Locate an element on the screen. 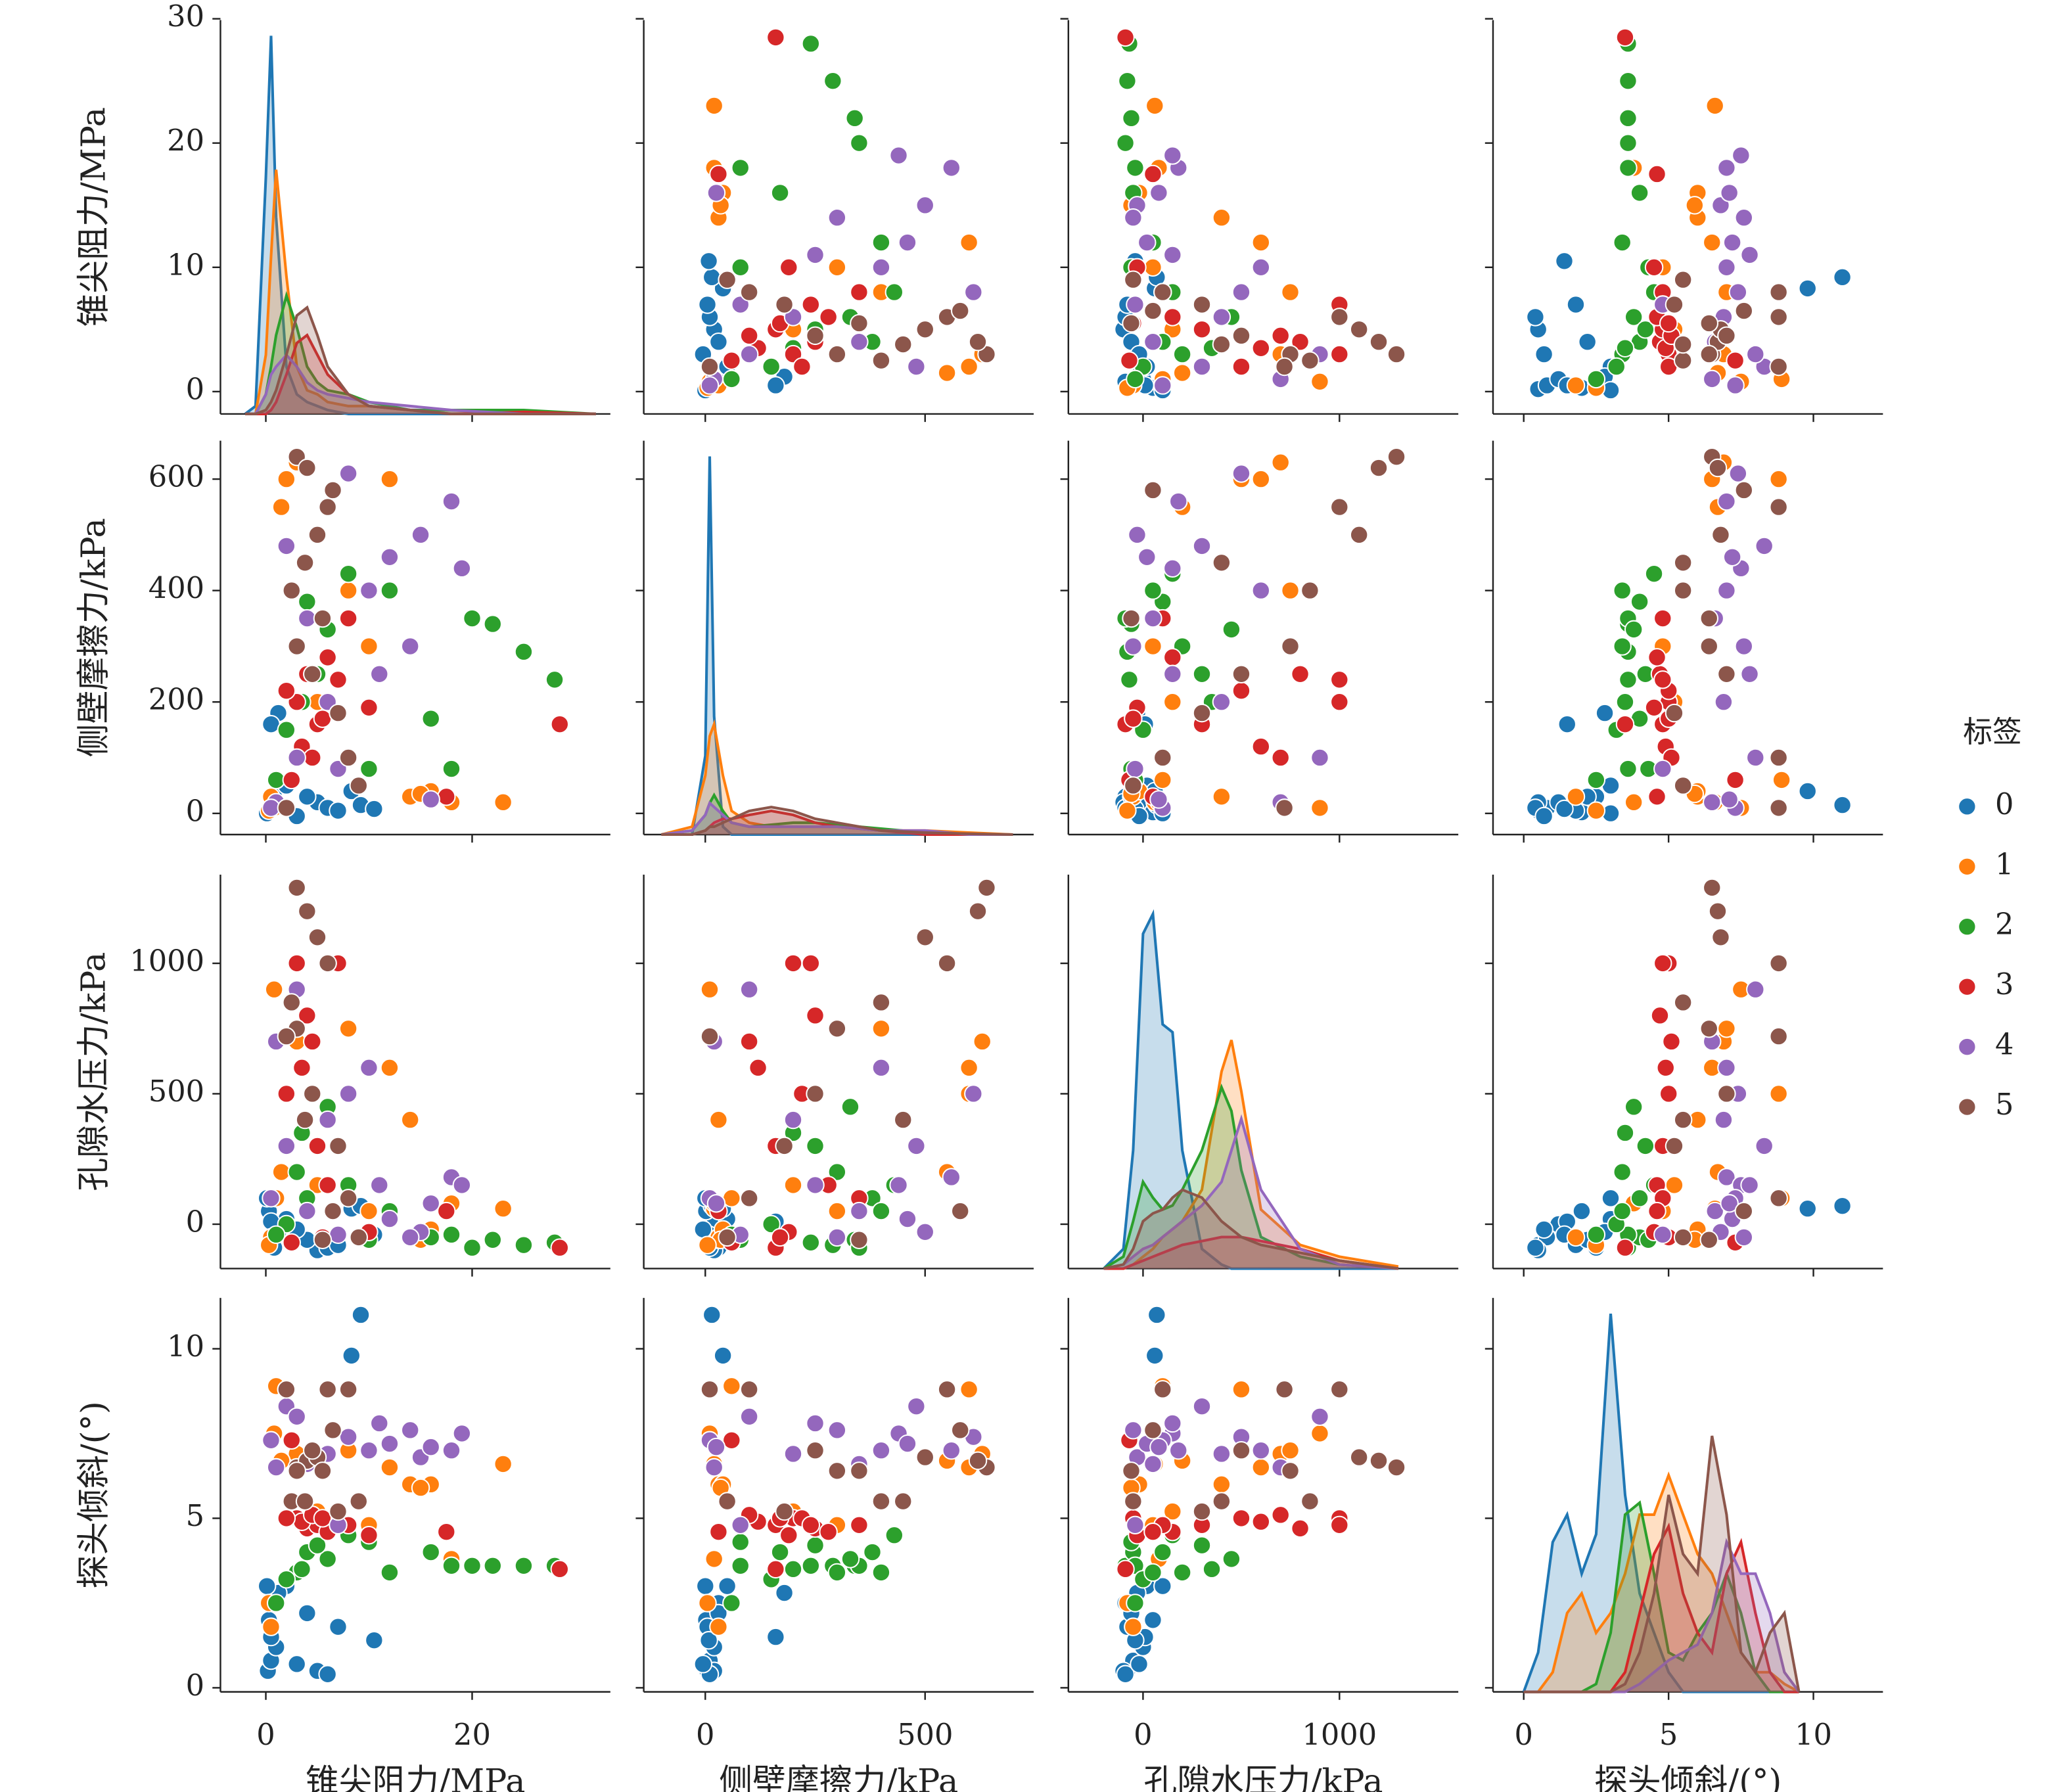 The image size is (2070, 1792). y-tick-label: 500 is located at coordinates (176, 1091).